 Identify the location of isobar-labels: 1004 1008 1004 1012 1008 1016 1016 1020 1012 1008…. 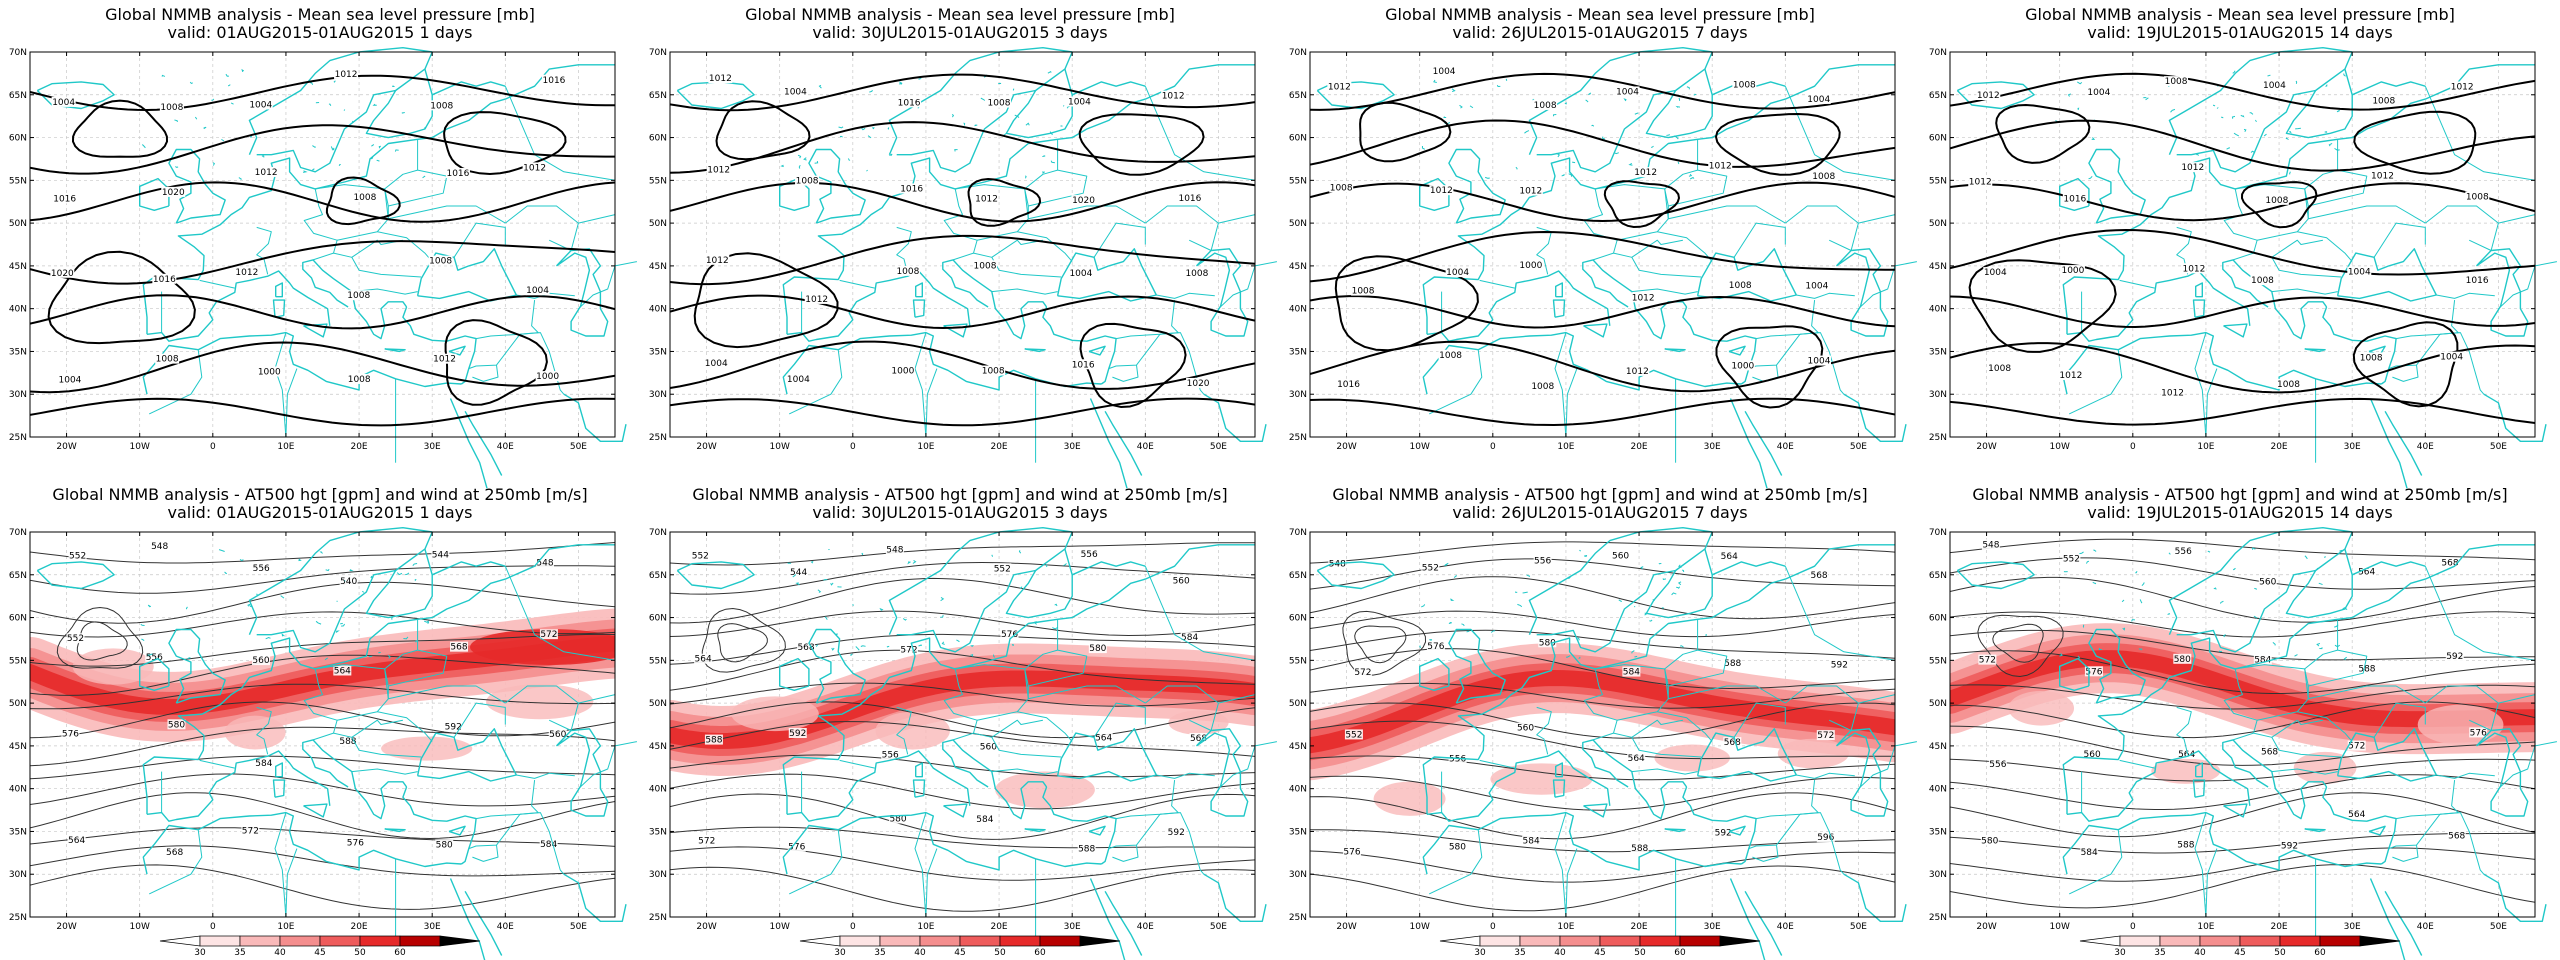
(308, 226).